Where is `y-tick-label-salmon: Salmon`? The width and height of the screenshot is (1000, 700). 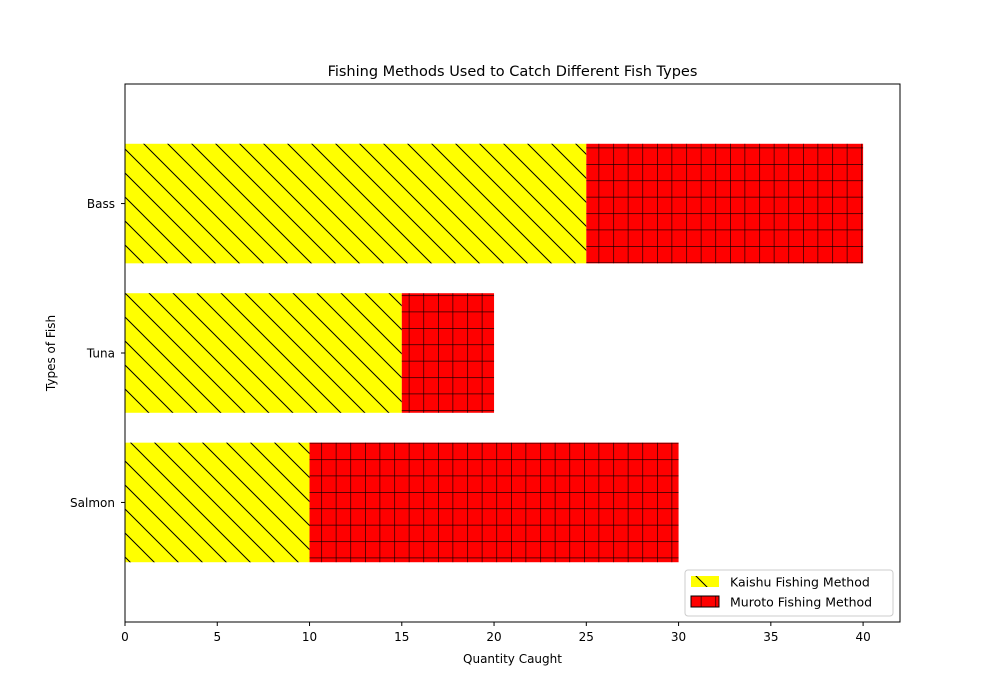
y-tick-label-salmon: Salmon is located at coordinates (92, 503).